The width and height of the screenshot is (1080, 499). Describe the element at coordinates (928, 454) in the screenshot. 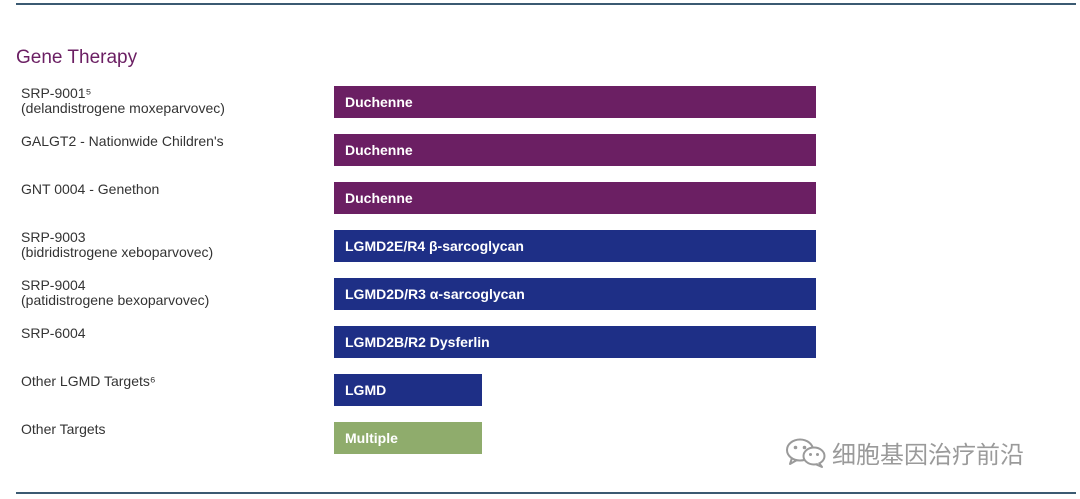

I see `watermark-text: 细胞基因治疗前沿` at that location.